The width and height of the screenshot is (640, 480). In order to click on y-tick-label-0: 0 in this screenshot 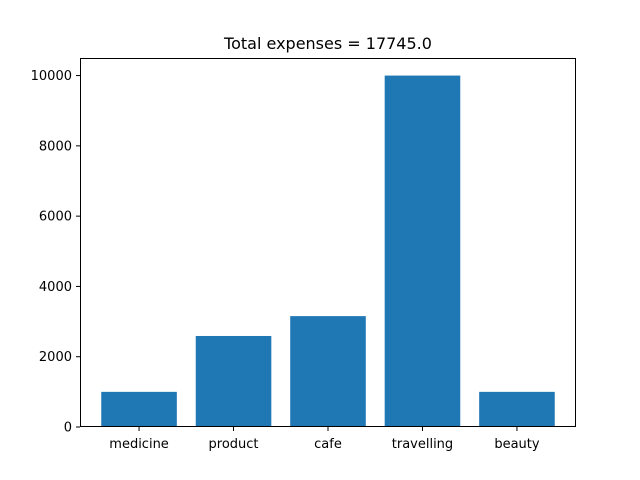, I will do `click(68, 428)`.